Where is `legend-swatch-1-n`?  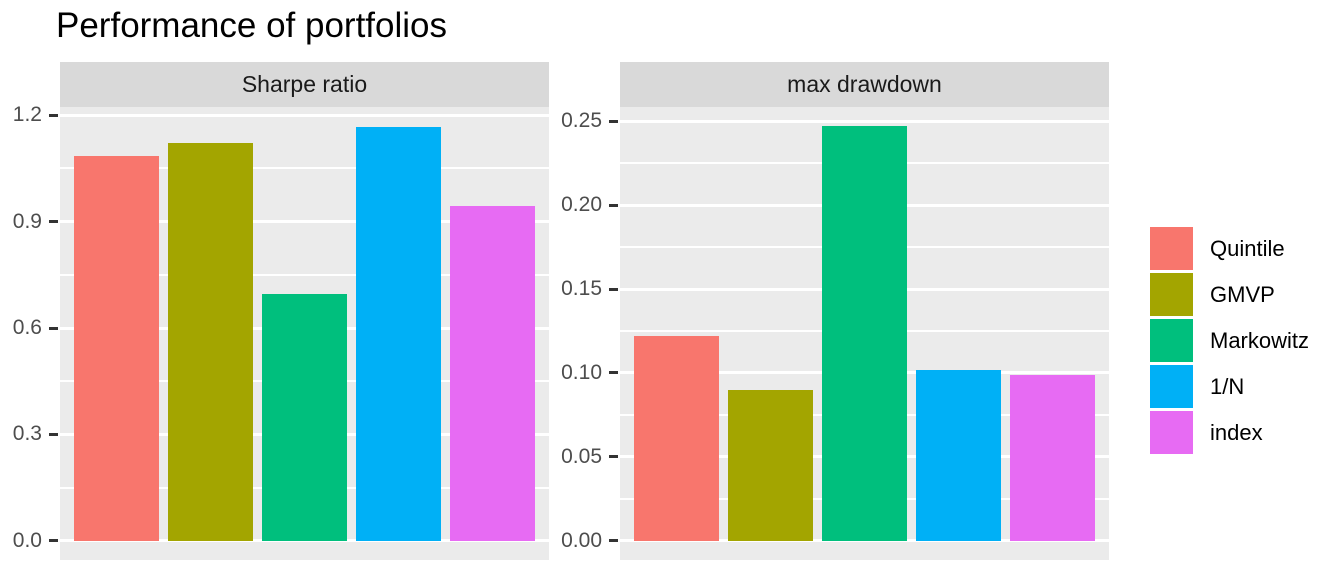 legend-swatch-1-n is located at coordinates (1171, 386).